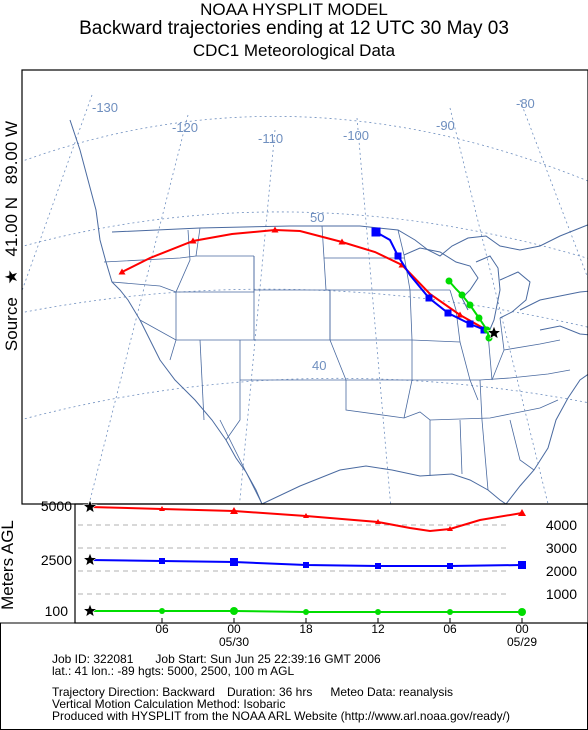 This screenshot has width=588, height=730. I want to click on lon-label-80: -80, so click(525, 103).